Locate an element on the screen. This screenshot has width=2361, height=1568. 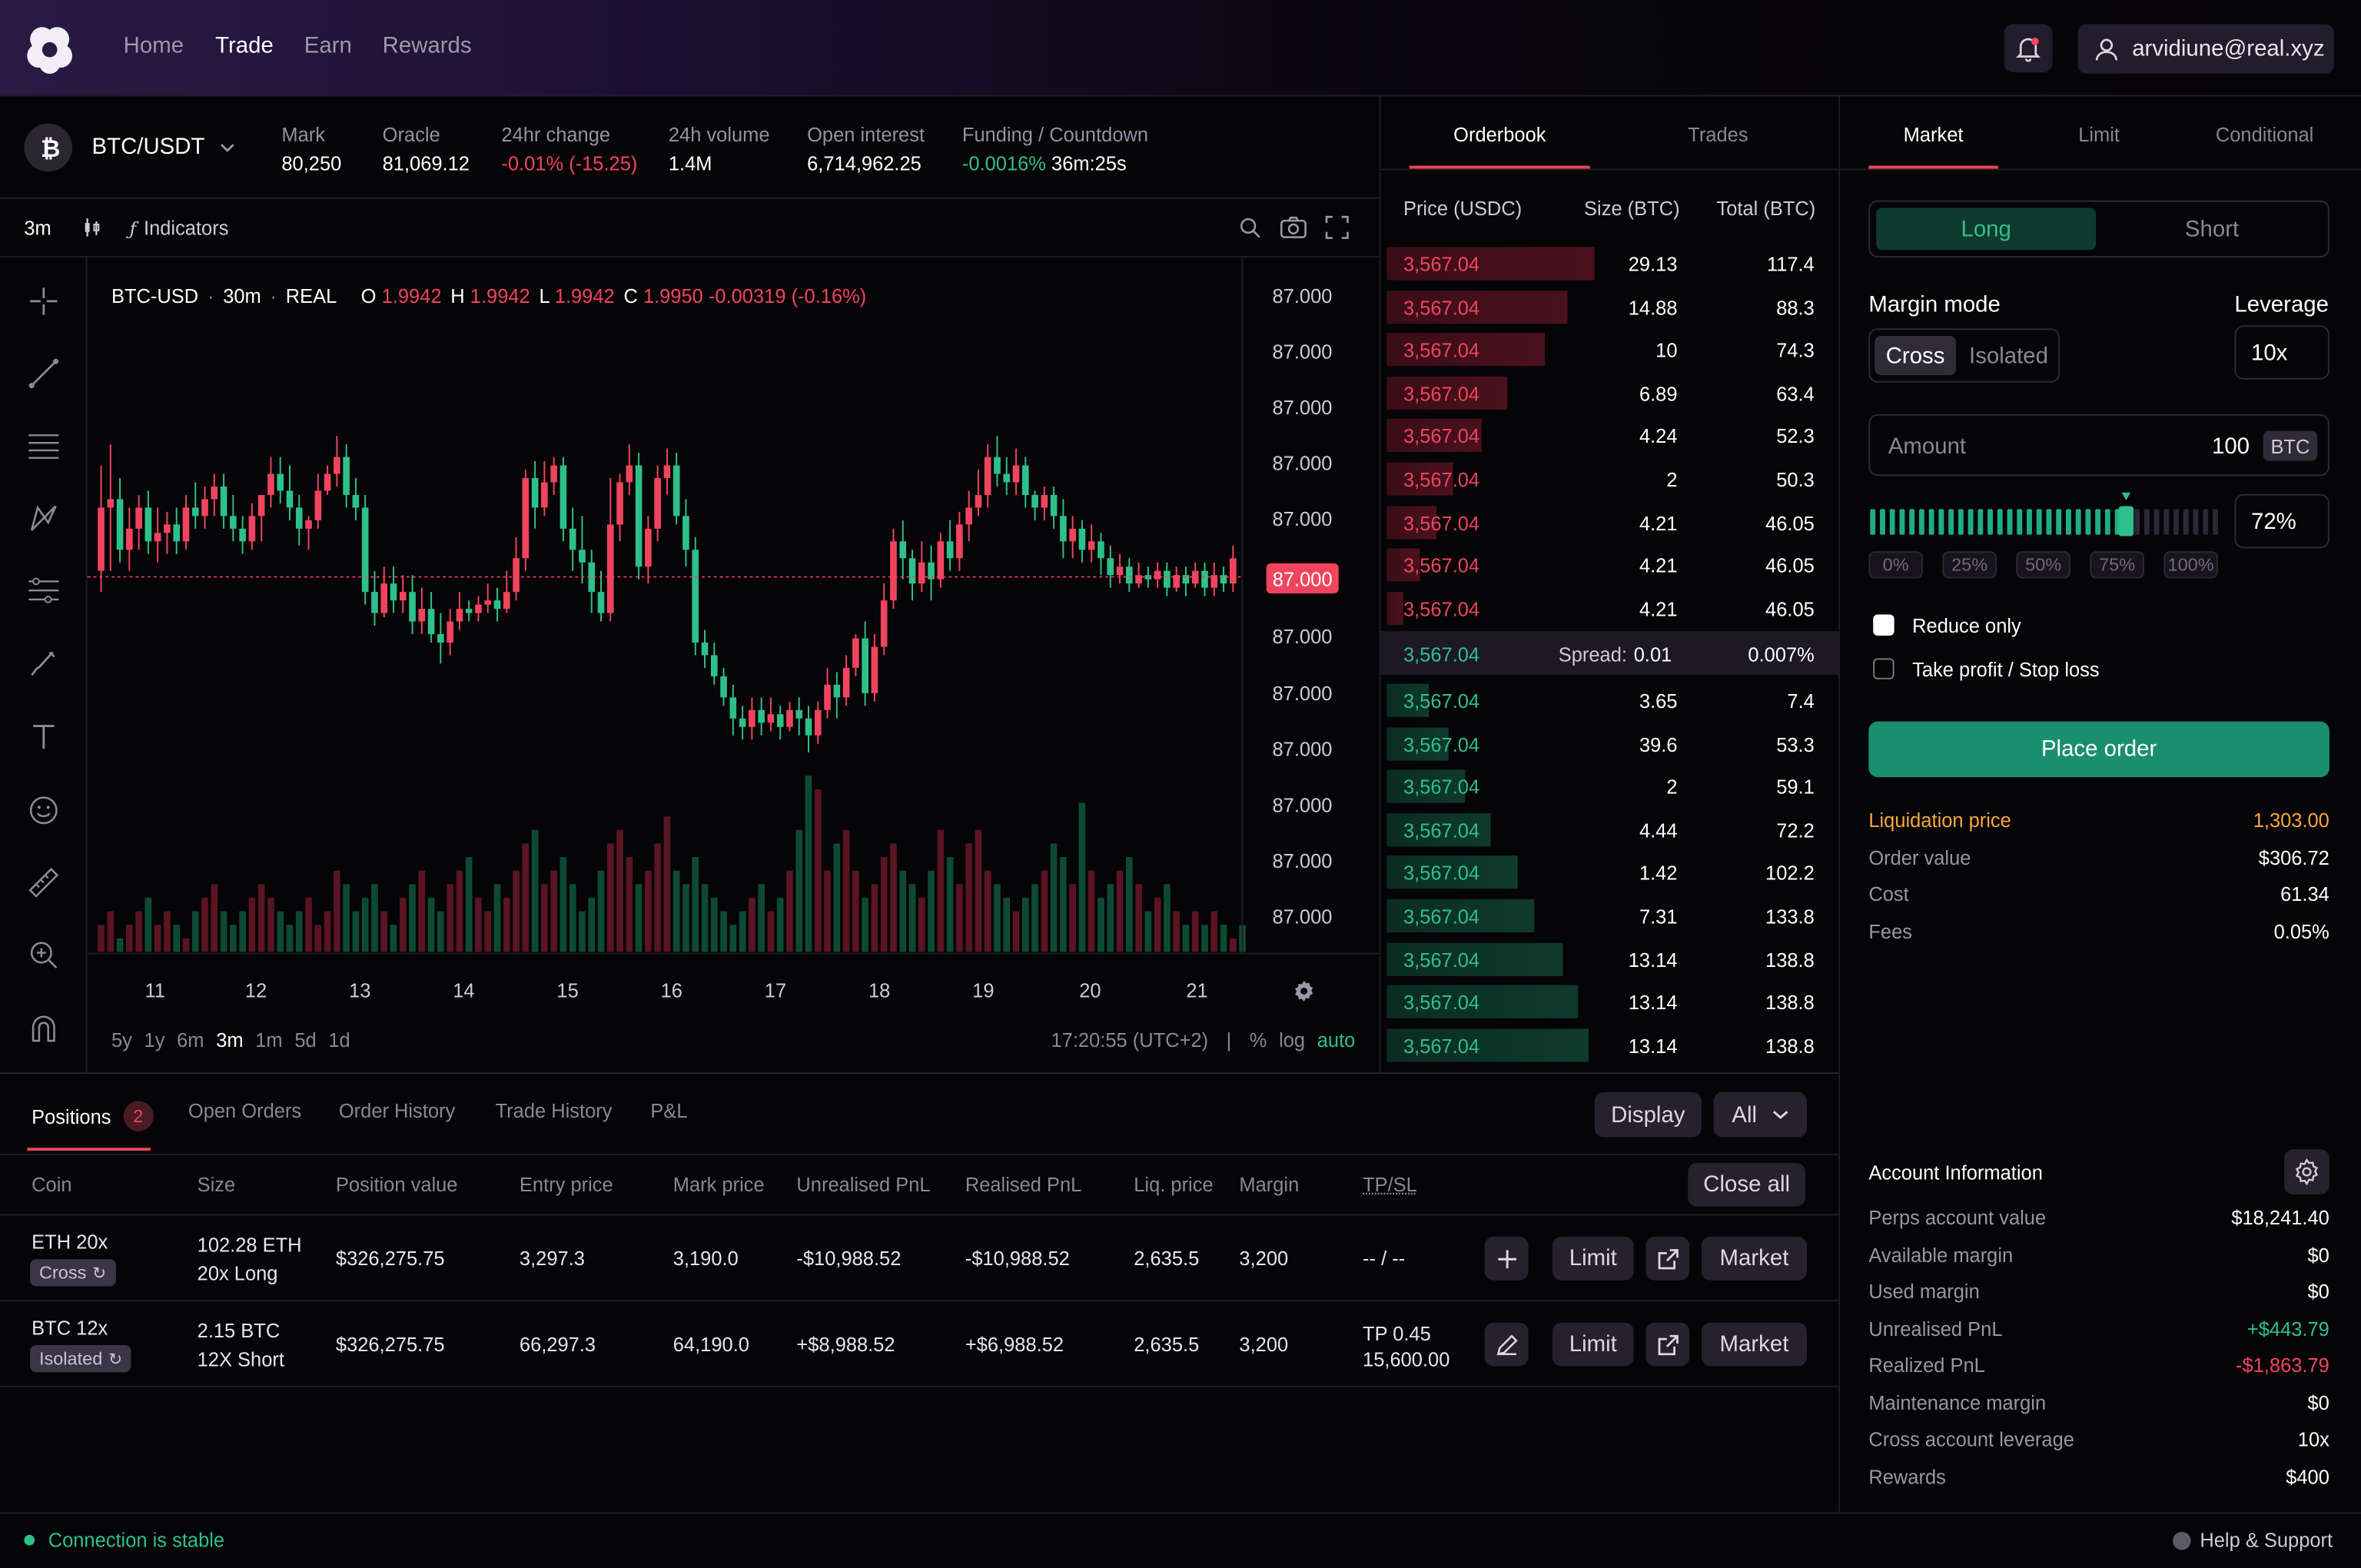
display-button: Display is located at coordinates (1648, 1114).